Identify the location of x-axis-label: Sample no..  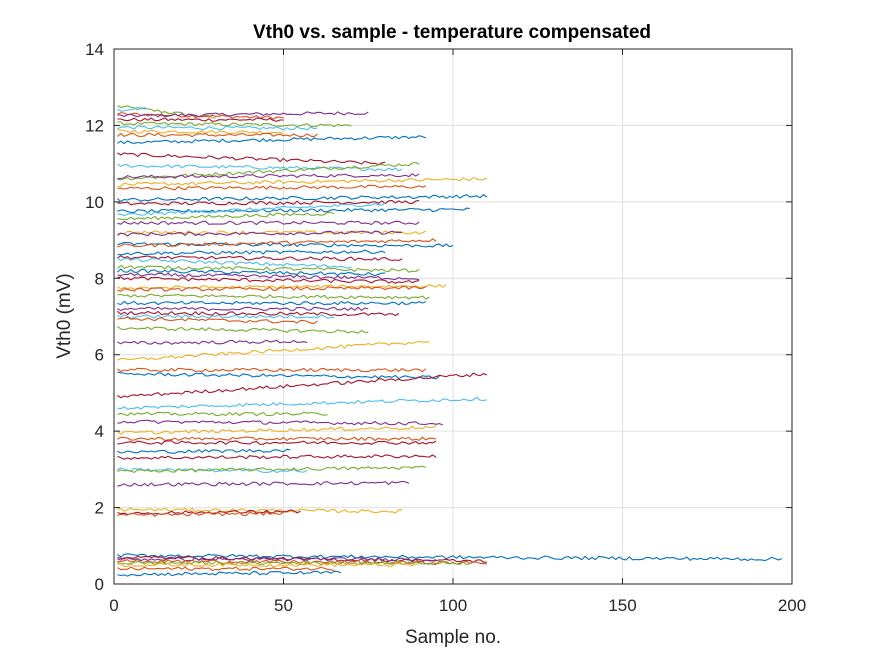
(453, 637).